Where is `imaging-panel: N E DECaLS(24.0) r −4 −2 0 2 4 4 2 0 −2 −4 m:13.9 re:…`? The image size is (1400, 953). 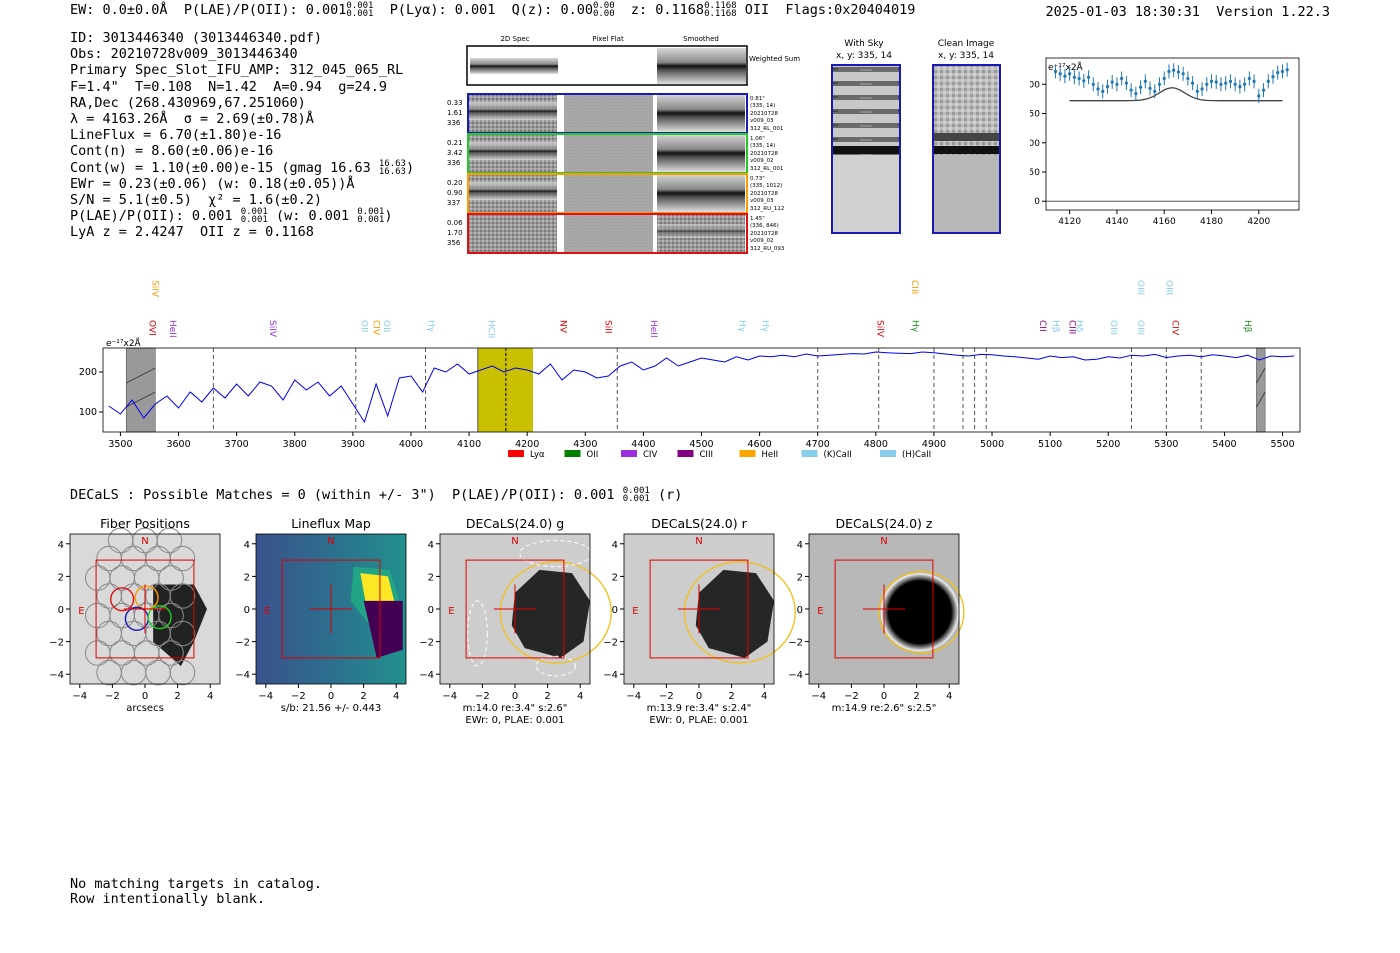
imaging-panel: N E DECaLS(24.0) r −4 −2 0 2 4 4 2 0 −2 −4 m:13.9 re:… is located at coordinates (699, 620).